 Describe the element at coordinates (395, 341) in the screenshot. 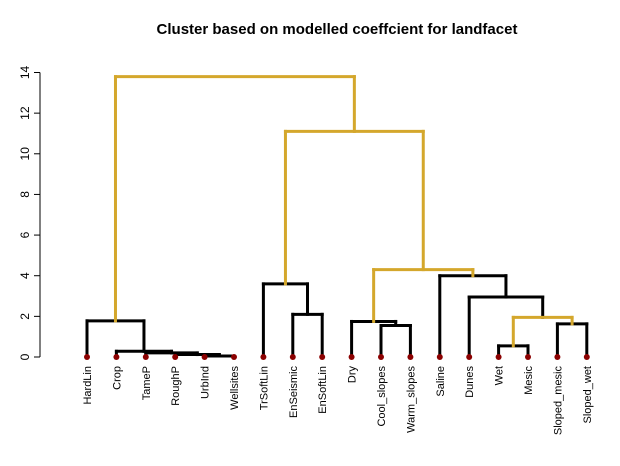

I see `branch-m6` at that location.